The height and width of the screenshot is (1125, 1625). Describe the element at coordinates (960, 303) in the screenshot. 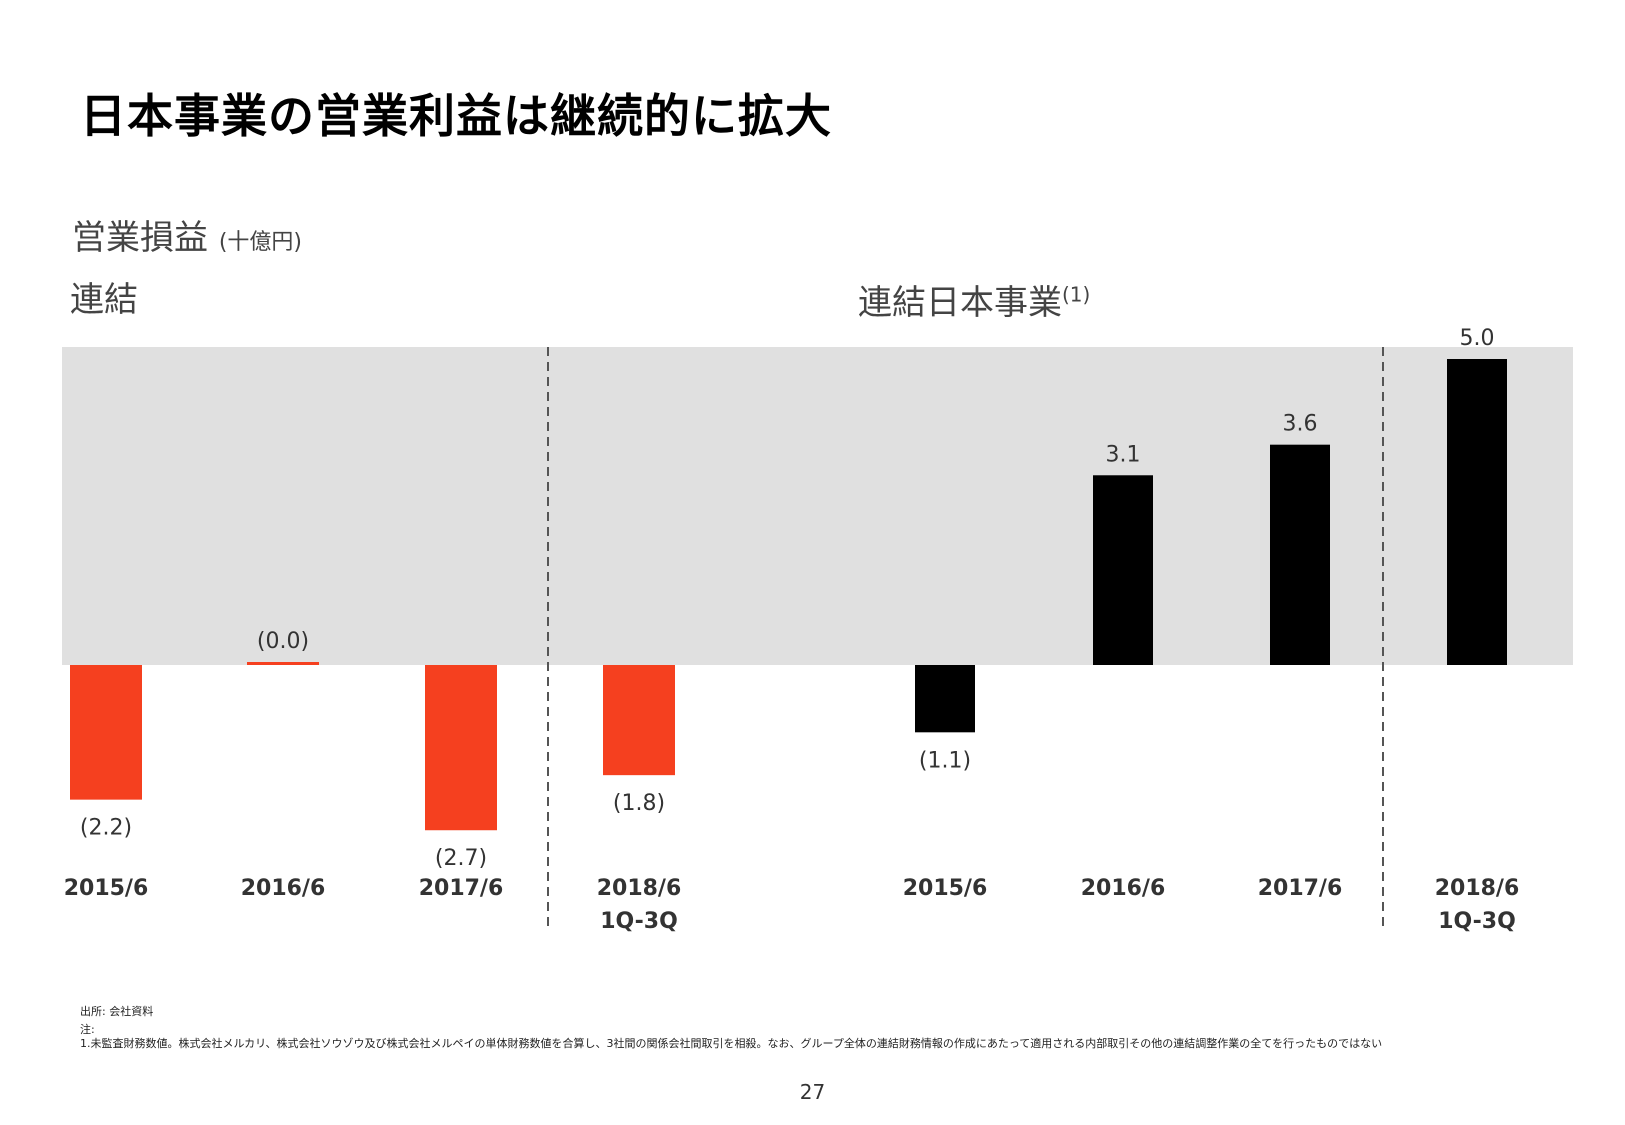

I see `right-panel-title-text: 連結日本事業` at that location.